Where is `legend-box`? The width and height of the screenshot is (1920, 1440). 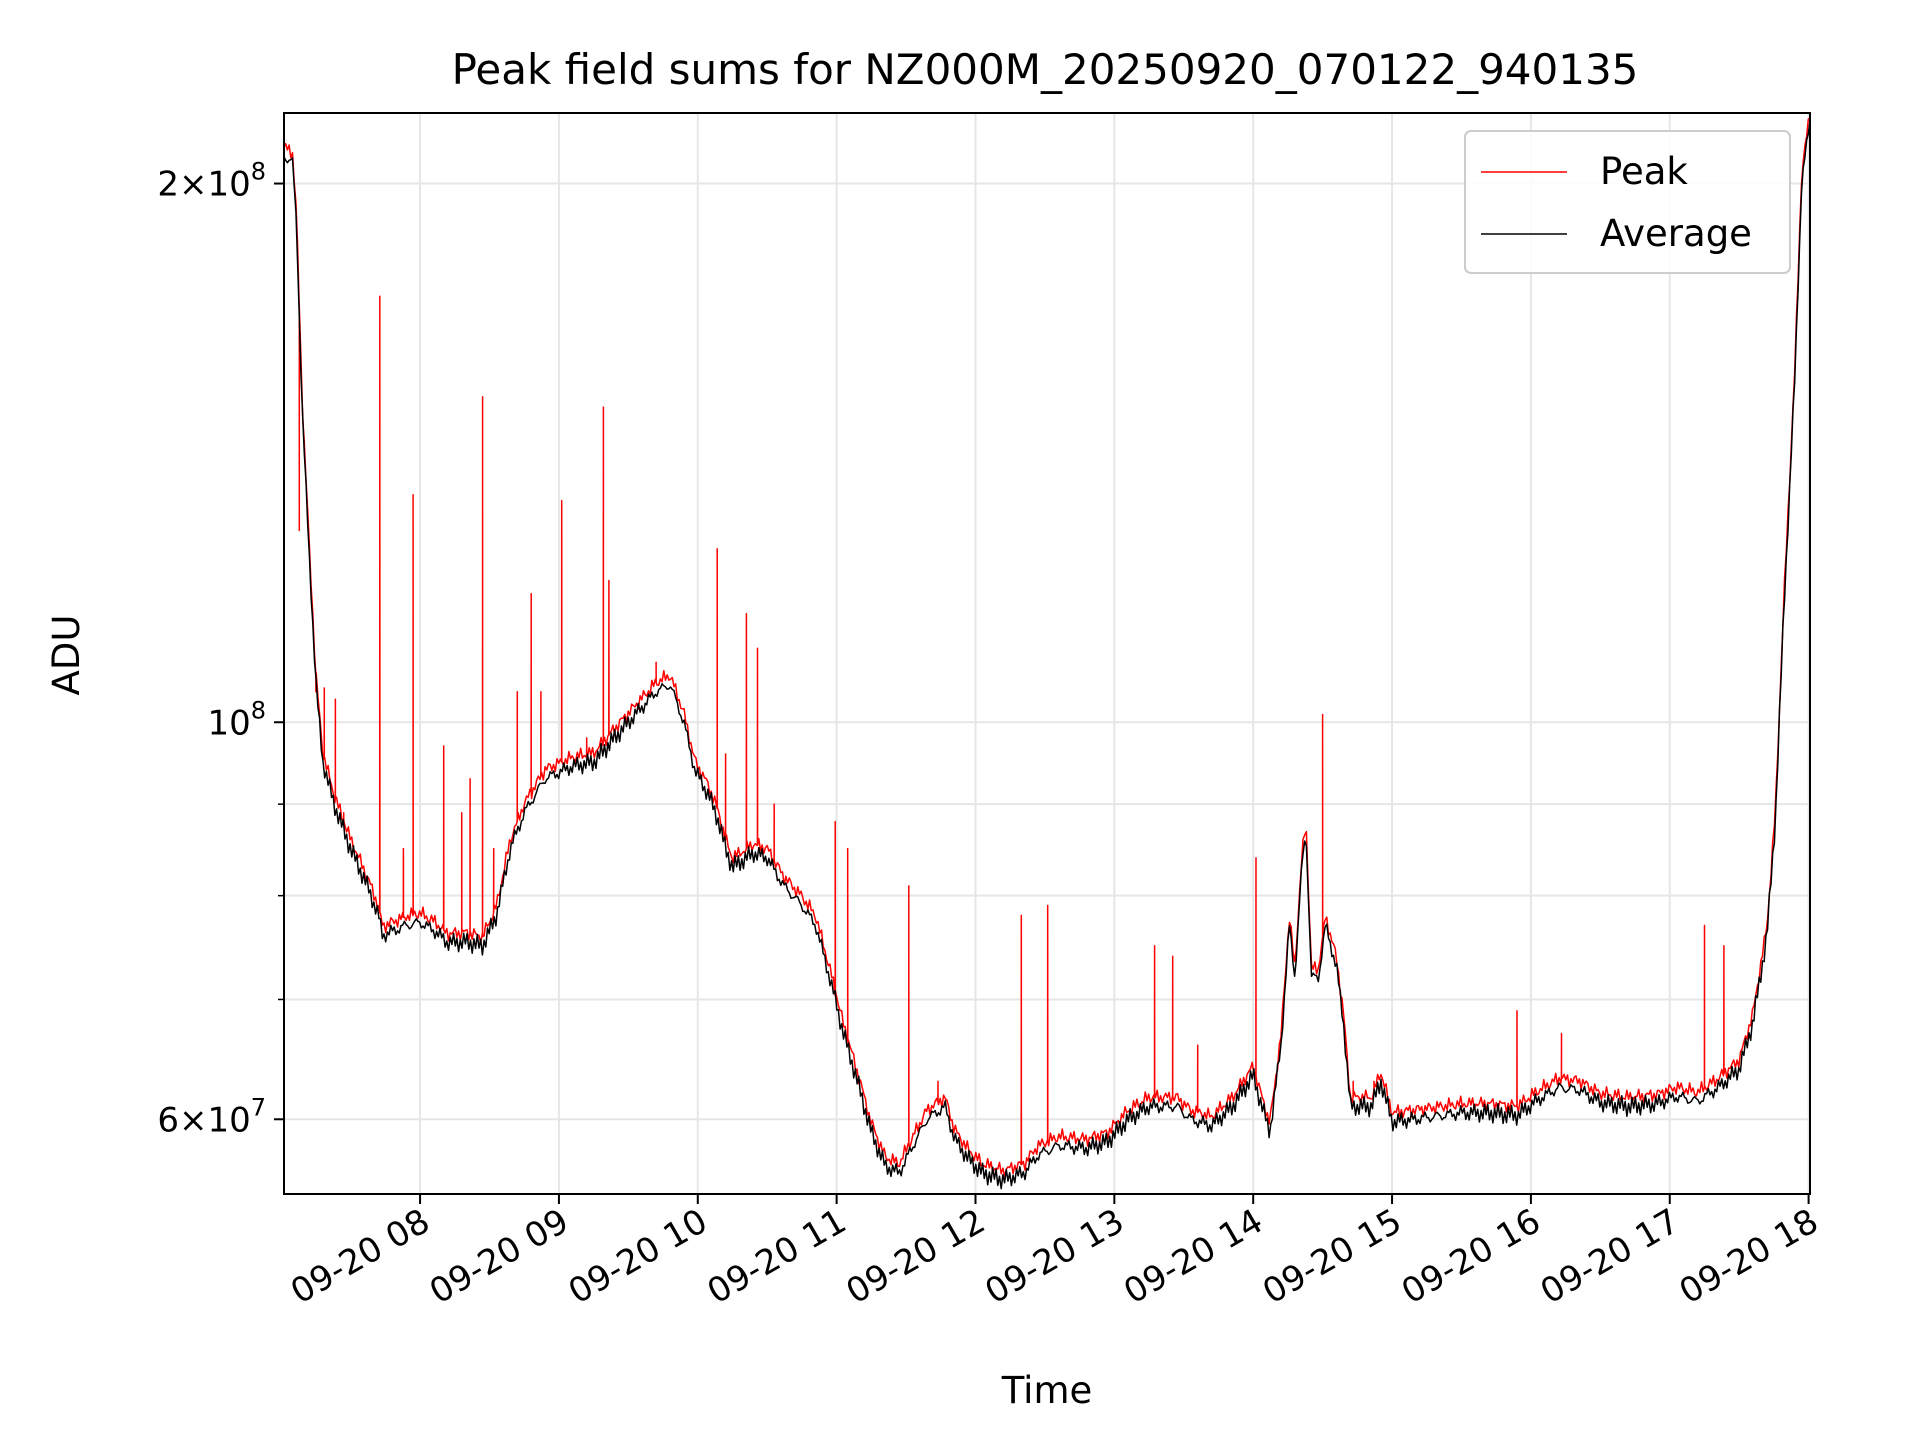 legend-box is located at coordinates (1627, 202).